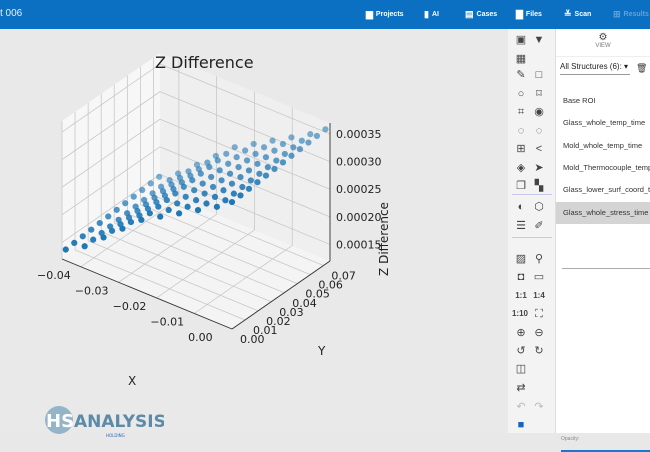  Describe the element at coordinates (631, 14) in the screenshot. I see `nav-results: ⊞ Results` at that location.